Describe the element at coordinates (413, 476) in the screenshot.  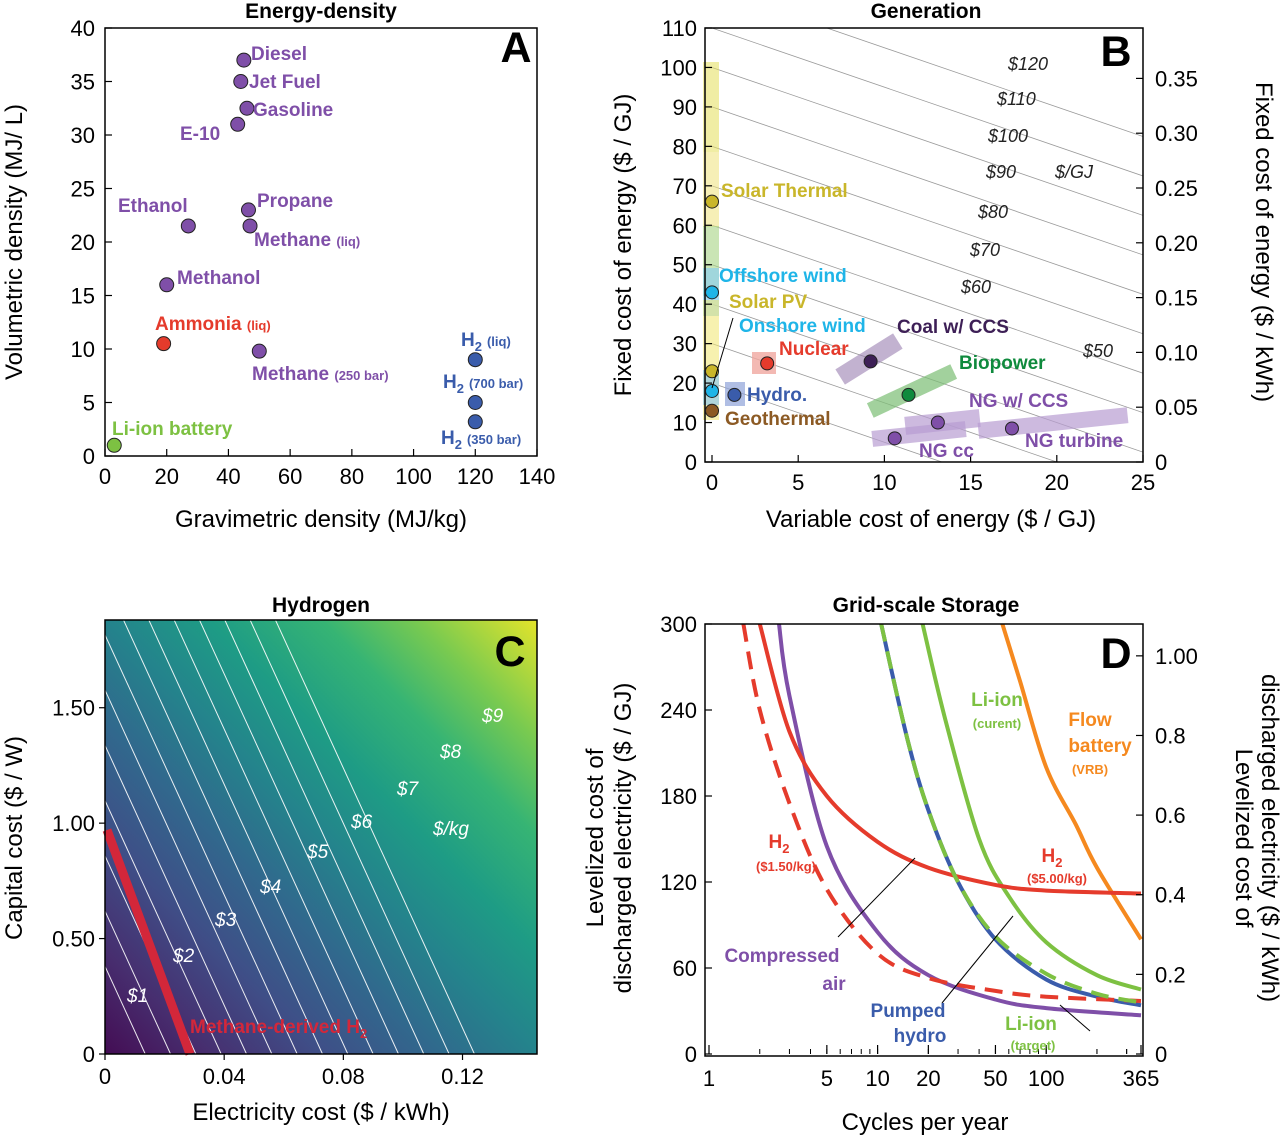
I see `a-x-tick-label: 100` at that location.